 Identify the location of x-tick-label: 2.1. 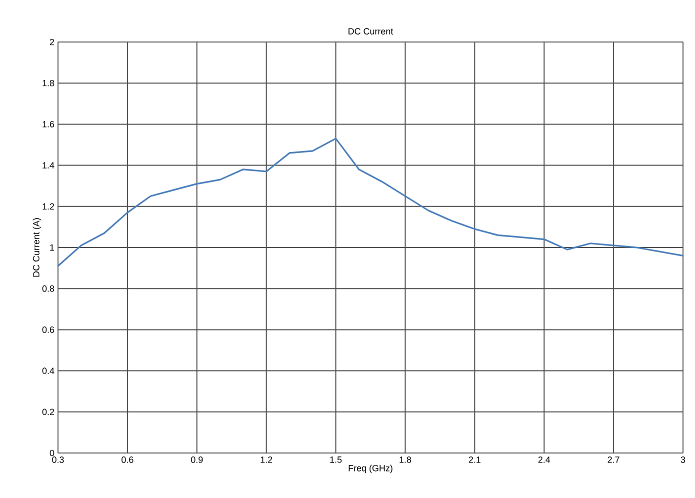
(474, 459).